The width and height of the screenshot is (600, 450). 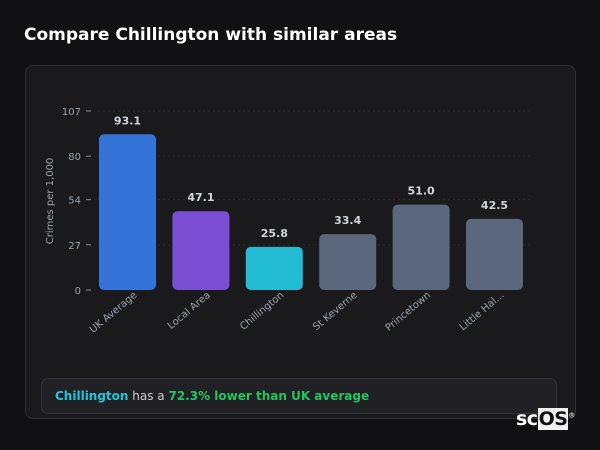 What do you see at coordinates (74, 246) in the screenshot?
I see `y-tick-label: 27` at bounding box center [74, 246].